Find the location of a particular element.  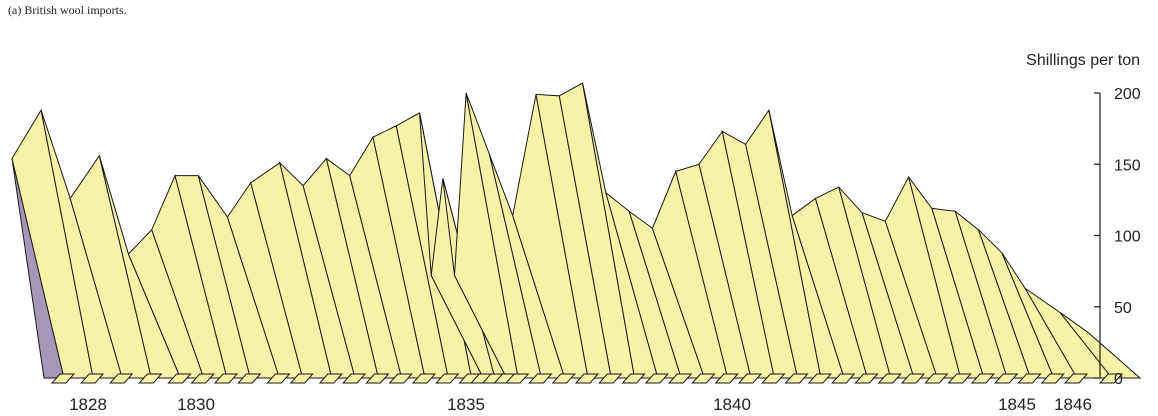

x-tick-label-3: 1840 is located at coordinates (732, 404).